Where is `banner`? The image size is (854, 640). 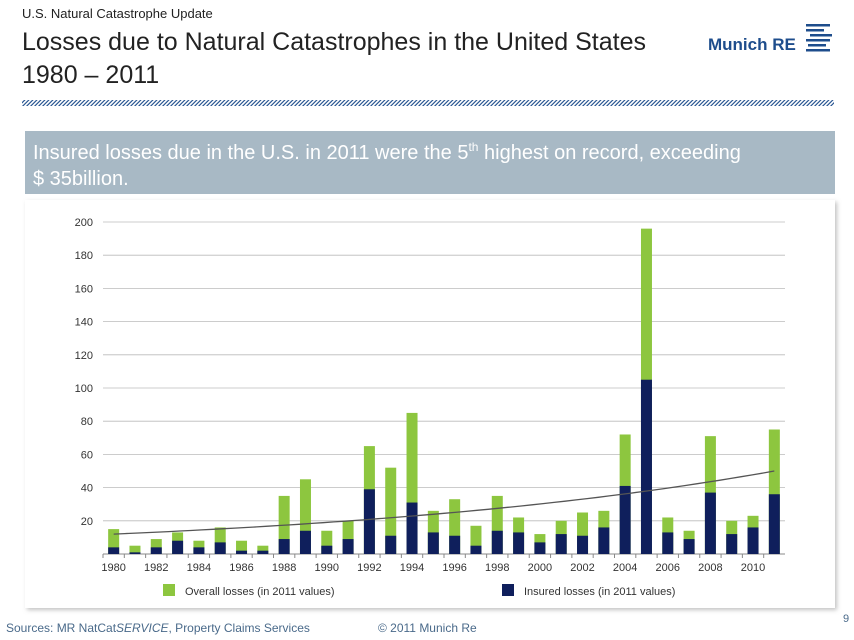 banner is located at coordinates (430, 162).